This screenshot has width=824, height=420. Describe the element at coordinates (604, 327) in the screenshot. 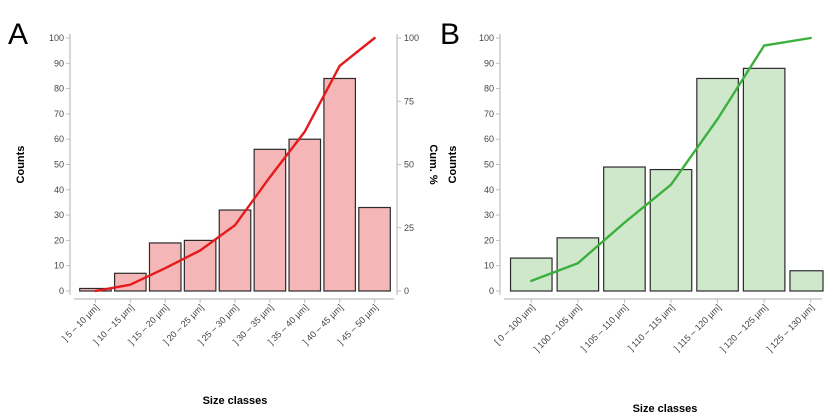

I see `x-tick-label: ] 105 – 110 µm]` at that location.